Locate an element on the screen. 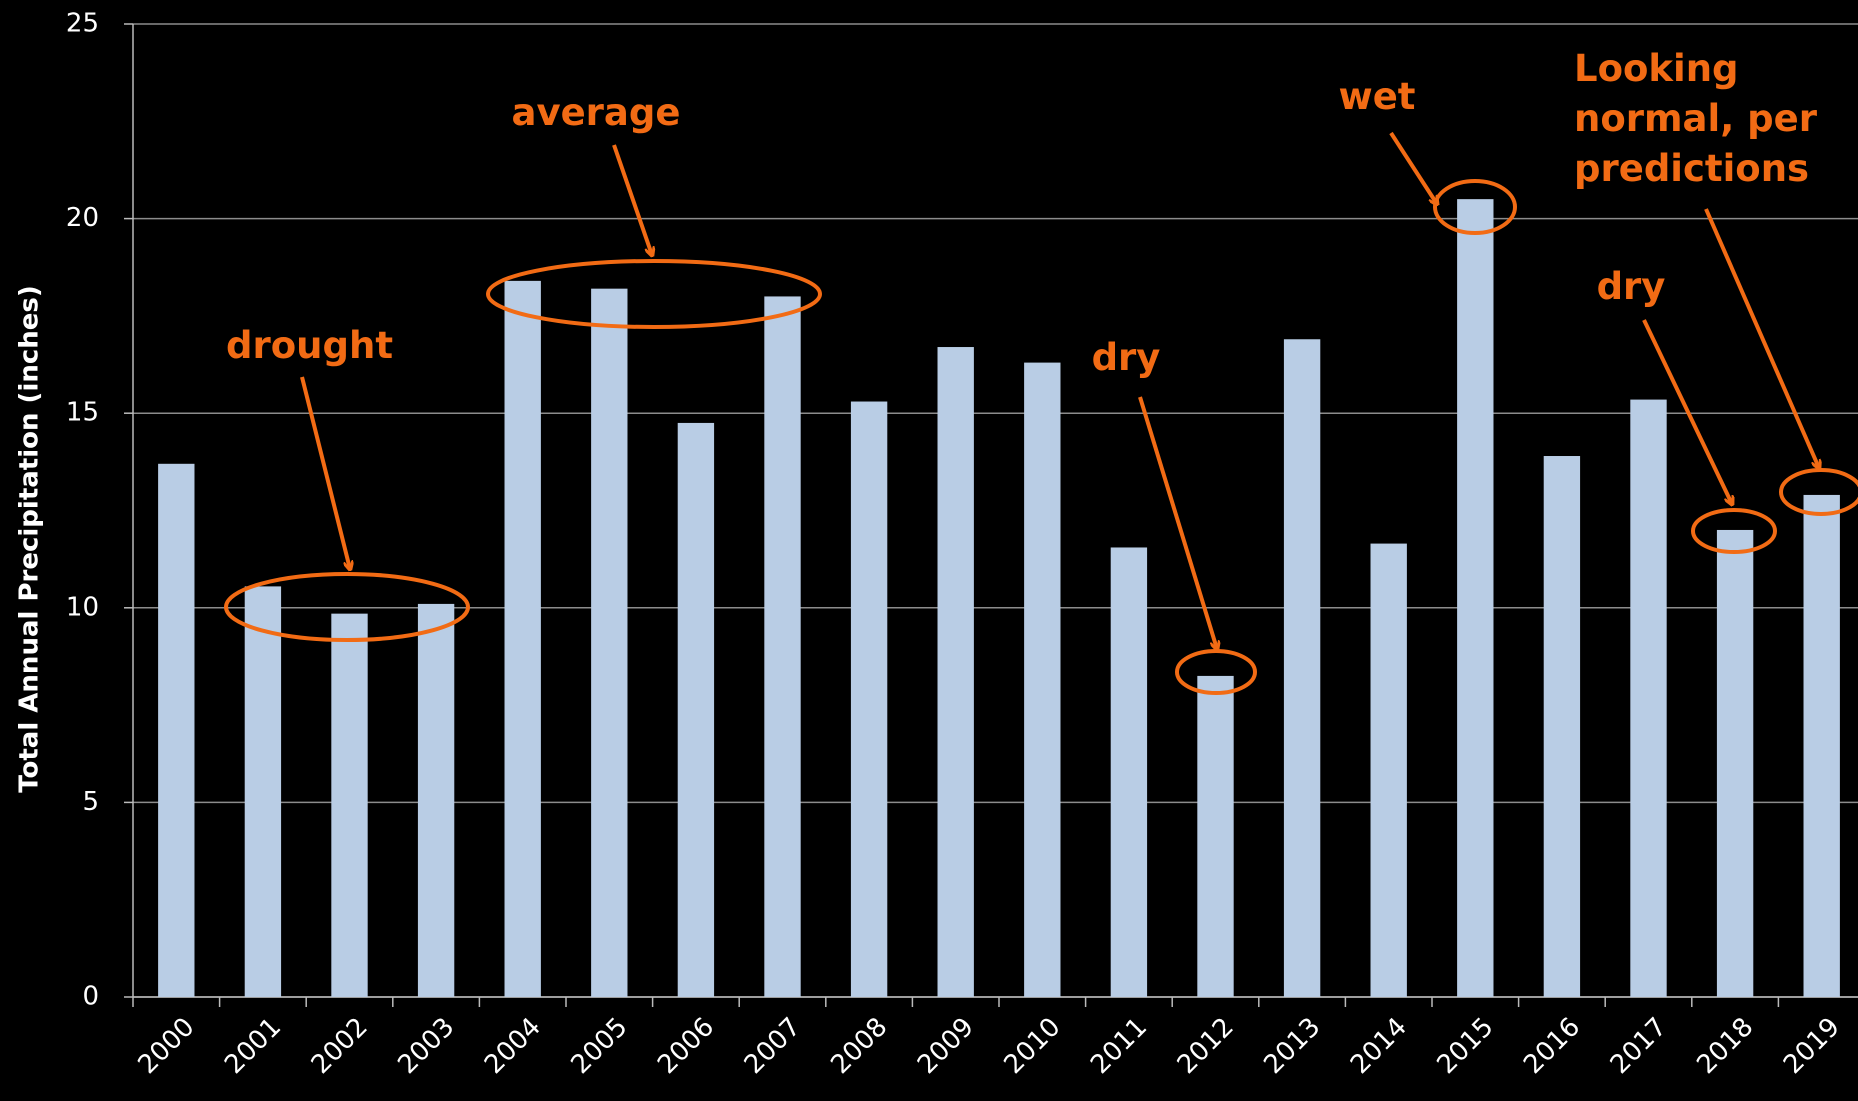 The width and height of the screenshot is (1858, 1101). y-tick-label: 25 is located at coordinates (82, 24).